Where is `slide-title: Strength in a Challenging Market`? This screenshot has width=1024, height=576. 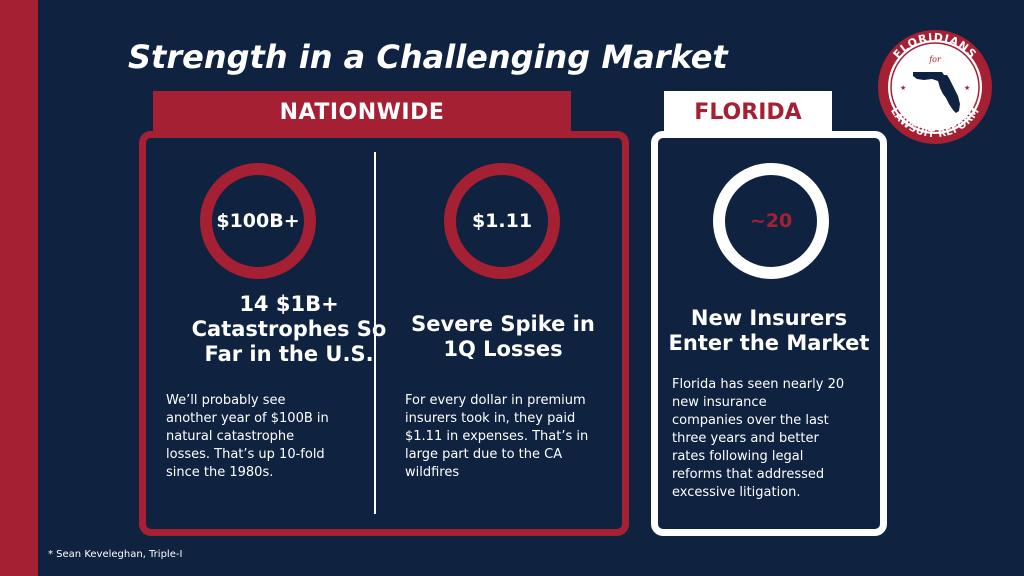 slide-title: Strength in a Challenging Market is located at coordinates (428, 57).